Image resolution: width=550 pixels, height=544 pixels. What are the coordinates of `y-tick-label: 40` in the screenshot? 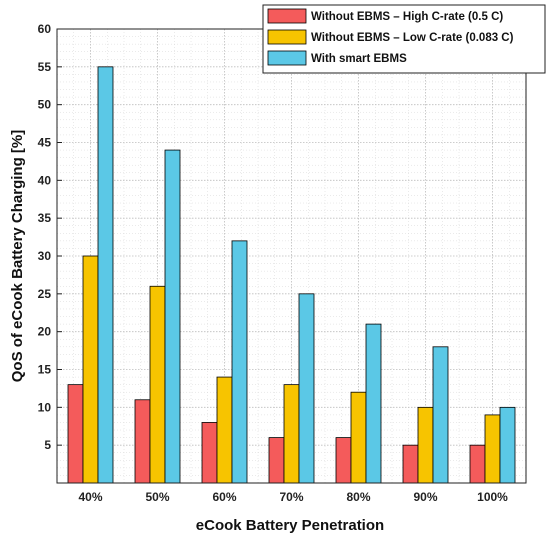 It's located at (45, 180).